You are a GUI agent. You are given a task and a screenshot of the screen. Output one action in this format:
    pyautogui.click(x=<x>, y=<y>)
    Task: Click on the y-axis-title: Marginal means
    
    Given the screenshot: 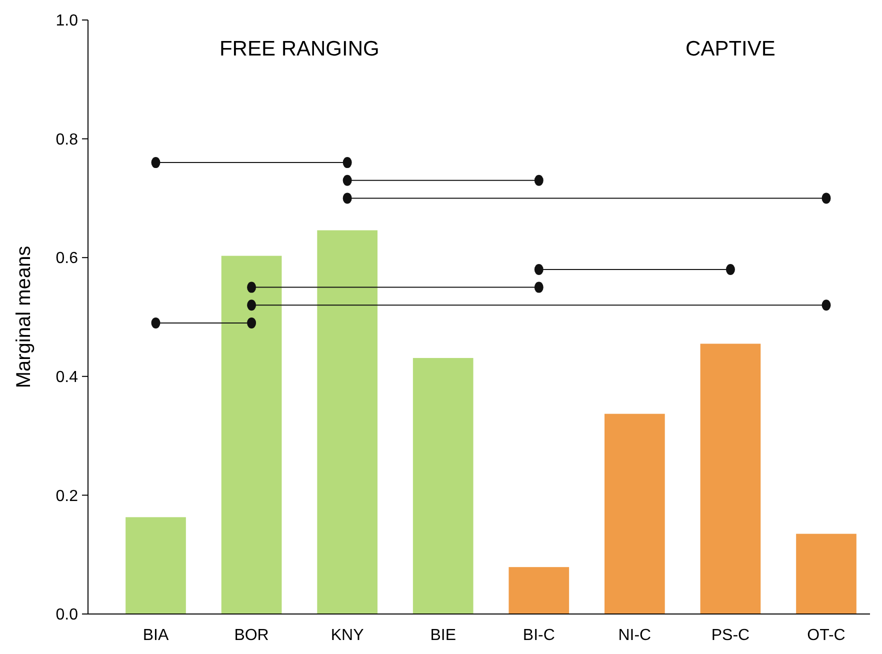 What is the action you would take?
    pyautogui.click(x=24, y=317)
    